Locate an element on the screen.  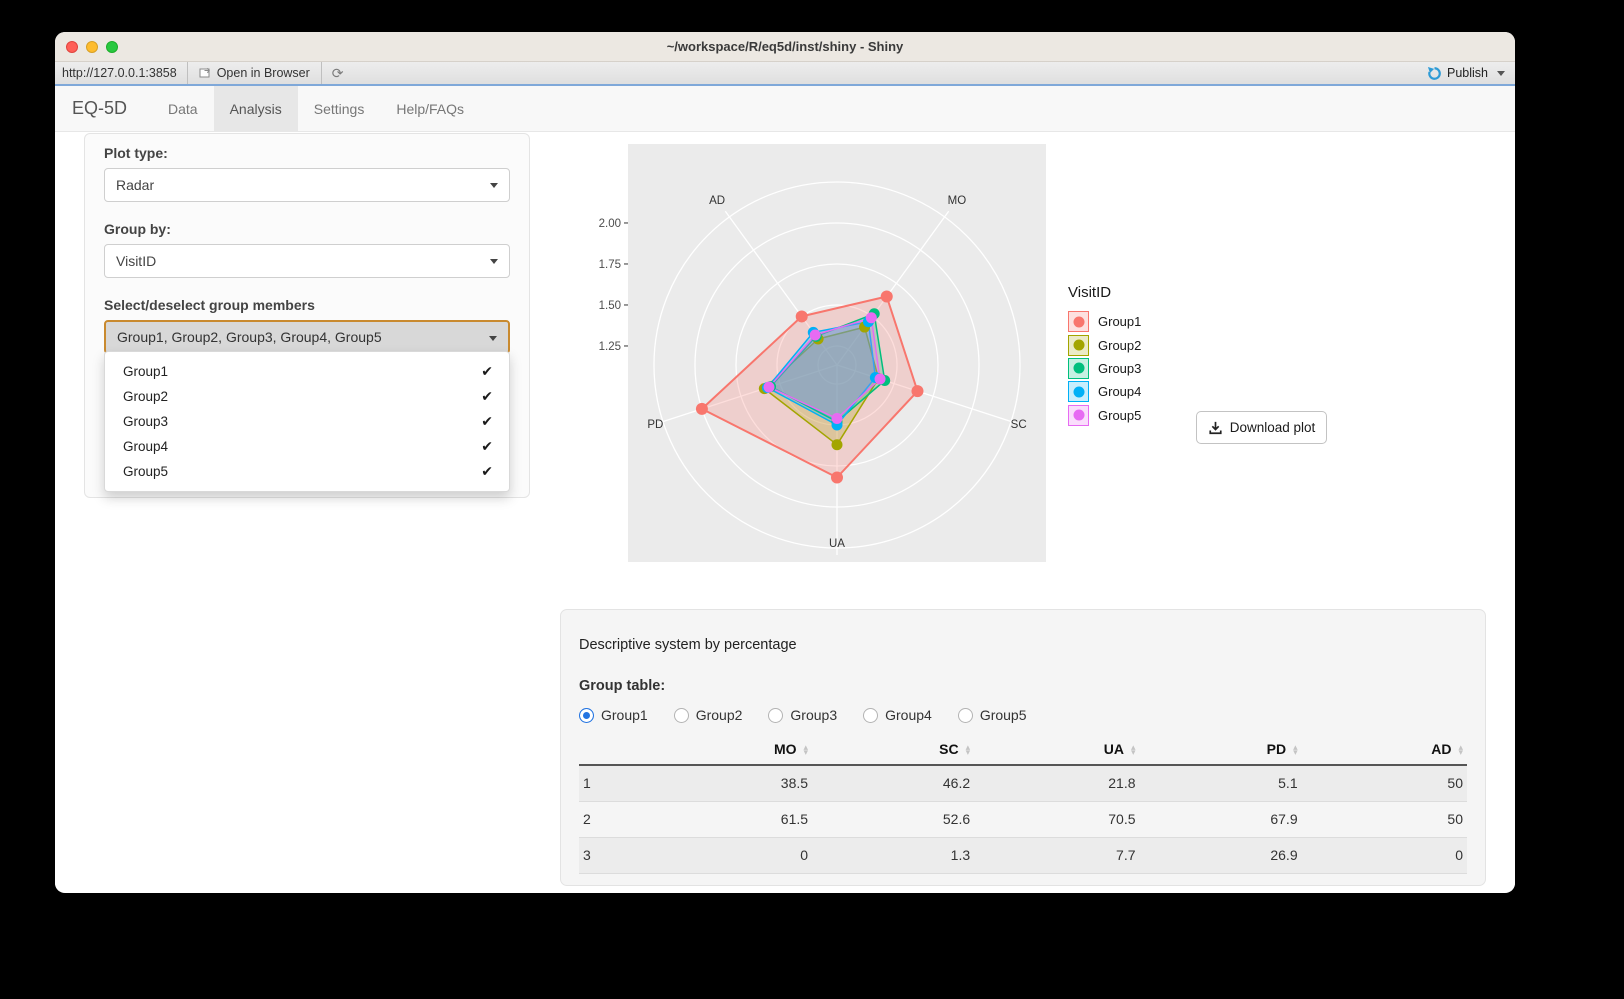
row-name-cell: 2 is located at coordinates (608, 818).